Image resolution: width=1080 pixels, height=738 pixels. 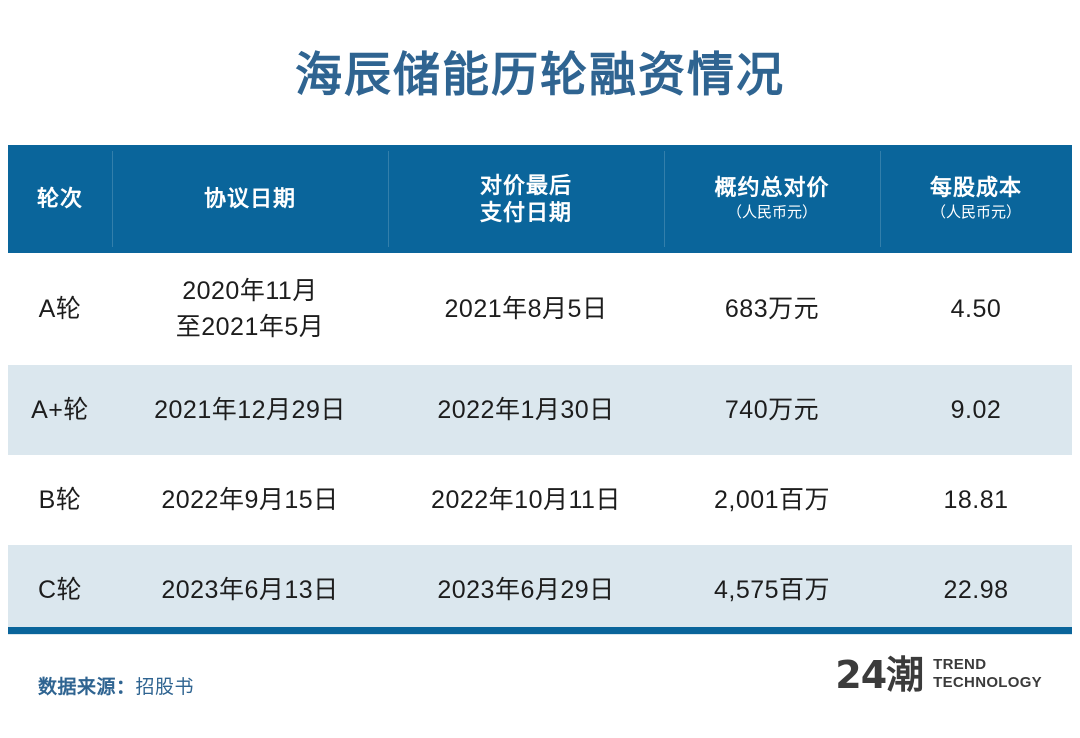 I want to click on cell-agreement-date: 2021年12月29日, so click(x=250, y=409).